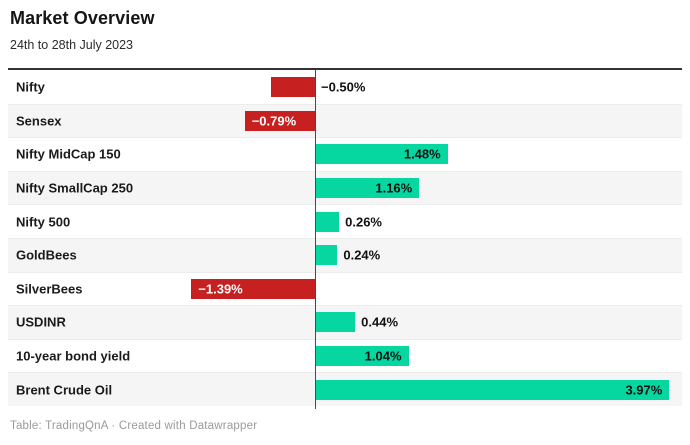 Image resolution: width=690 pixels, height=445 pixels. I want to click on table-row: Brent Crude Oil 3.97%, so click(345, 389).